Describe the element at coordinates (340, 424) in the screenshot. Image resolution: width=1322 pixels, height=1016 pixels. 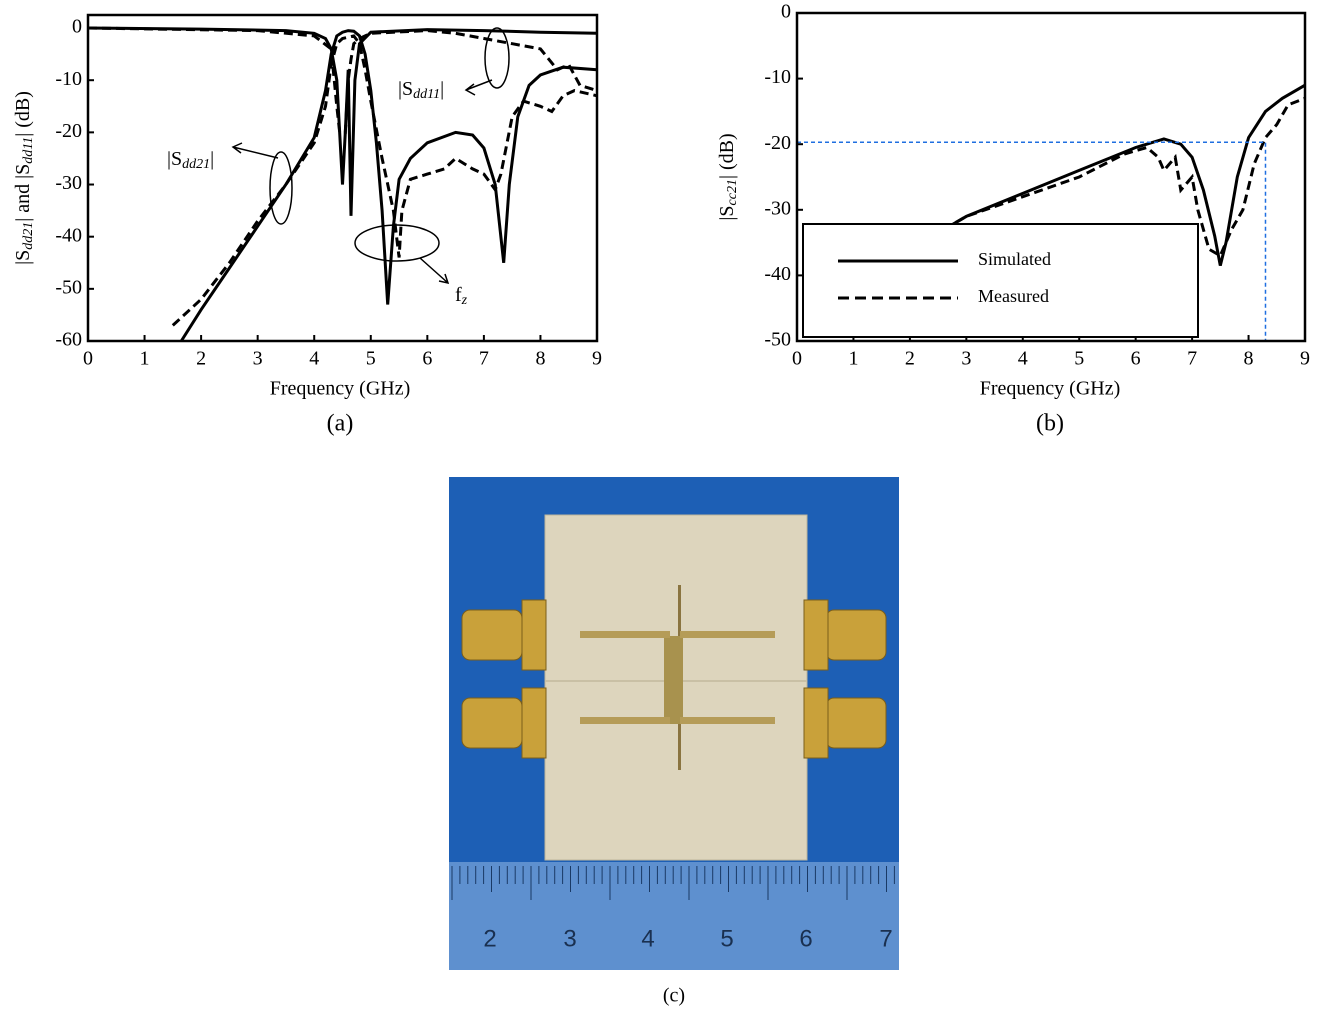
I see `caption: (a)` at that location.